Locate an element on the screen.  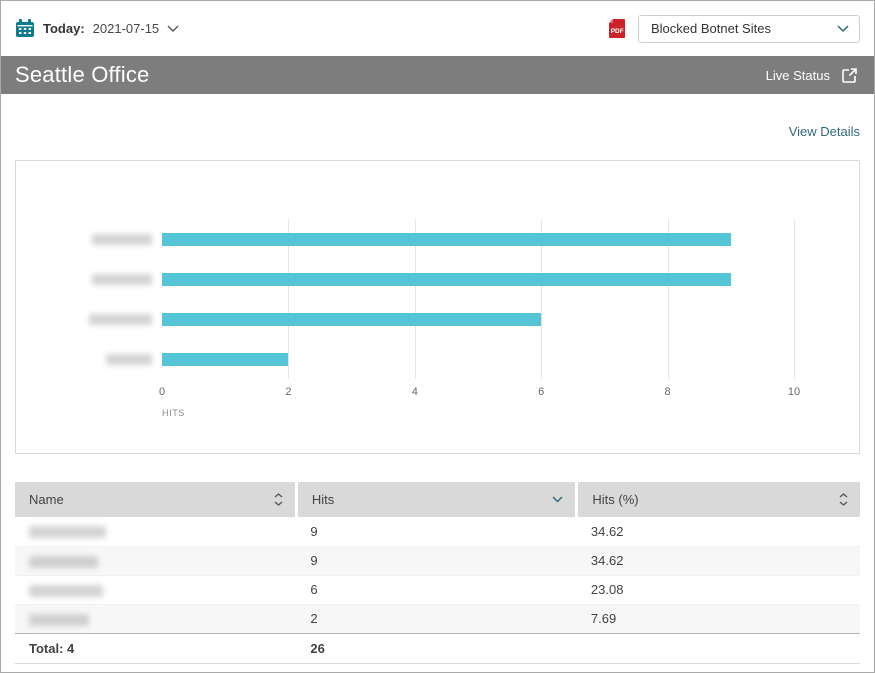
x-tick-label: 4 is located at coordinates (414, 392).